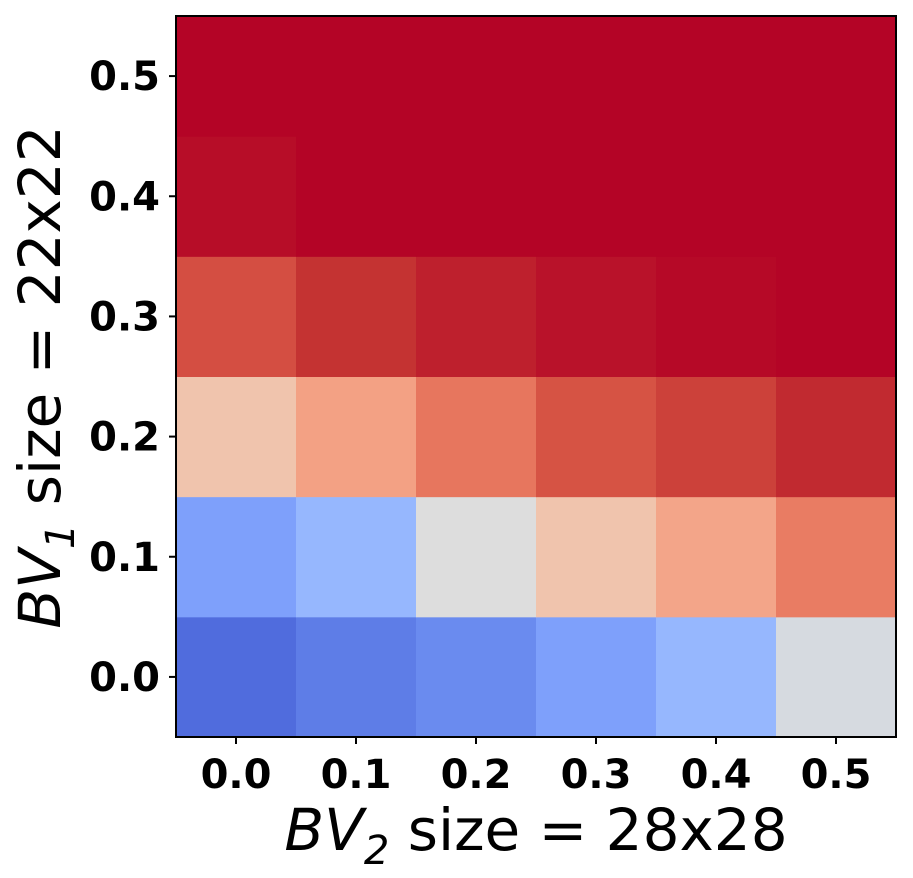 Image resolution: width=913 pixels, height=878 pixels. Describe the element at coordinates (124, 197) in the screenshot. I see `y-tick-label: 0.4` at that location.